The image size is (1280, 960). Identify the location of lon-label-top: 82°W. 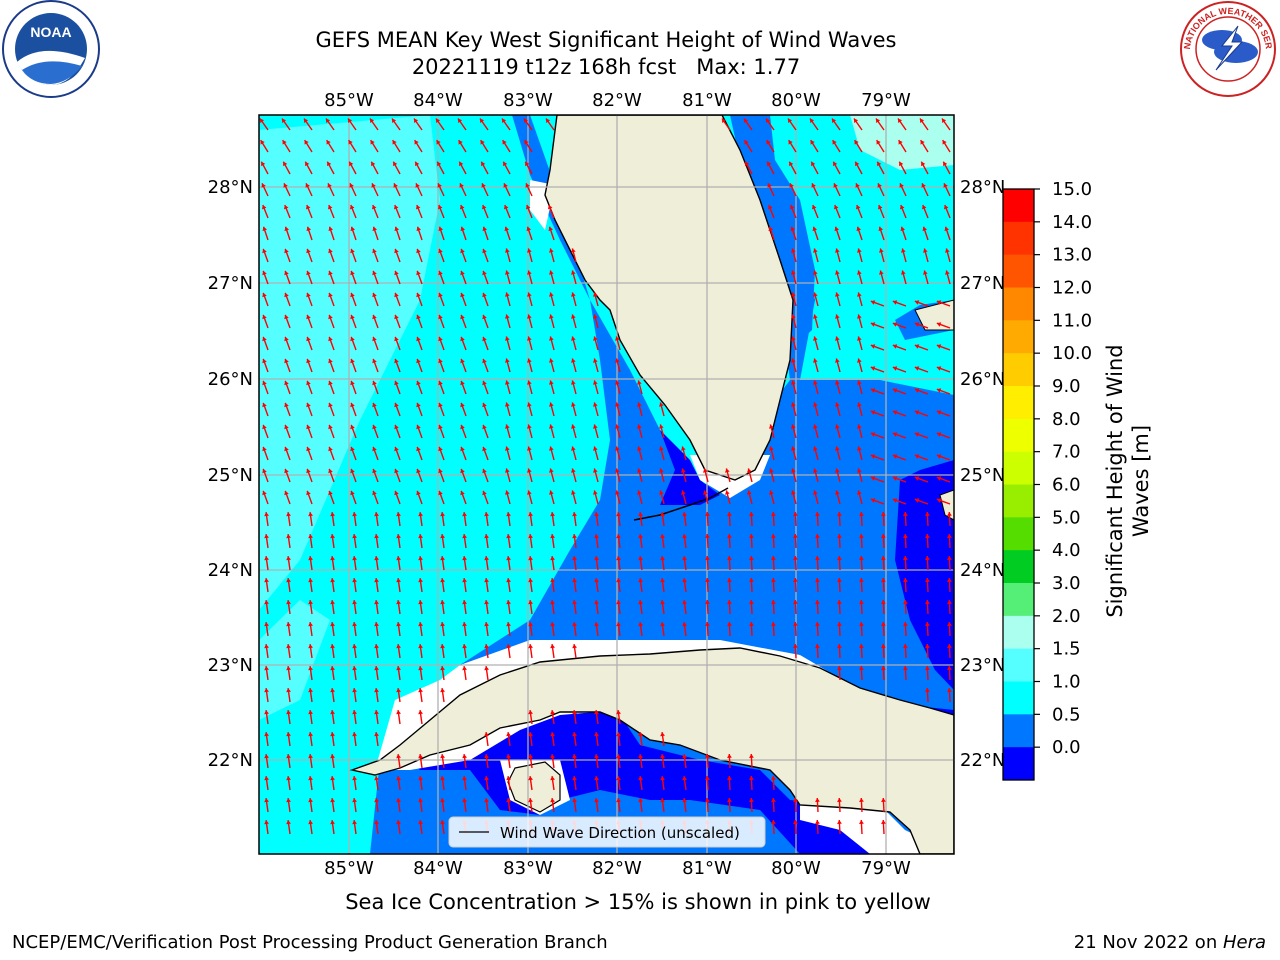
(617, 100).